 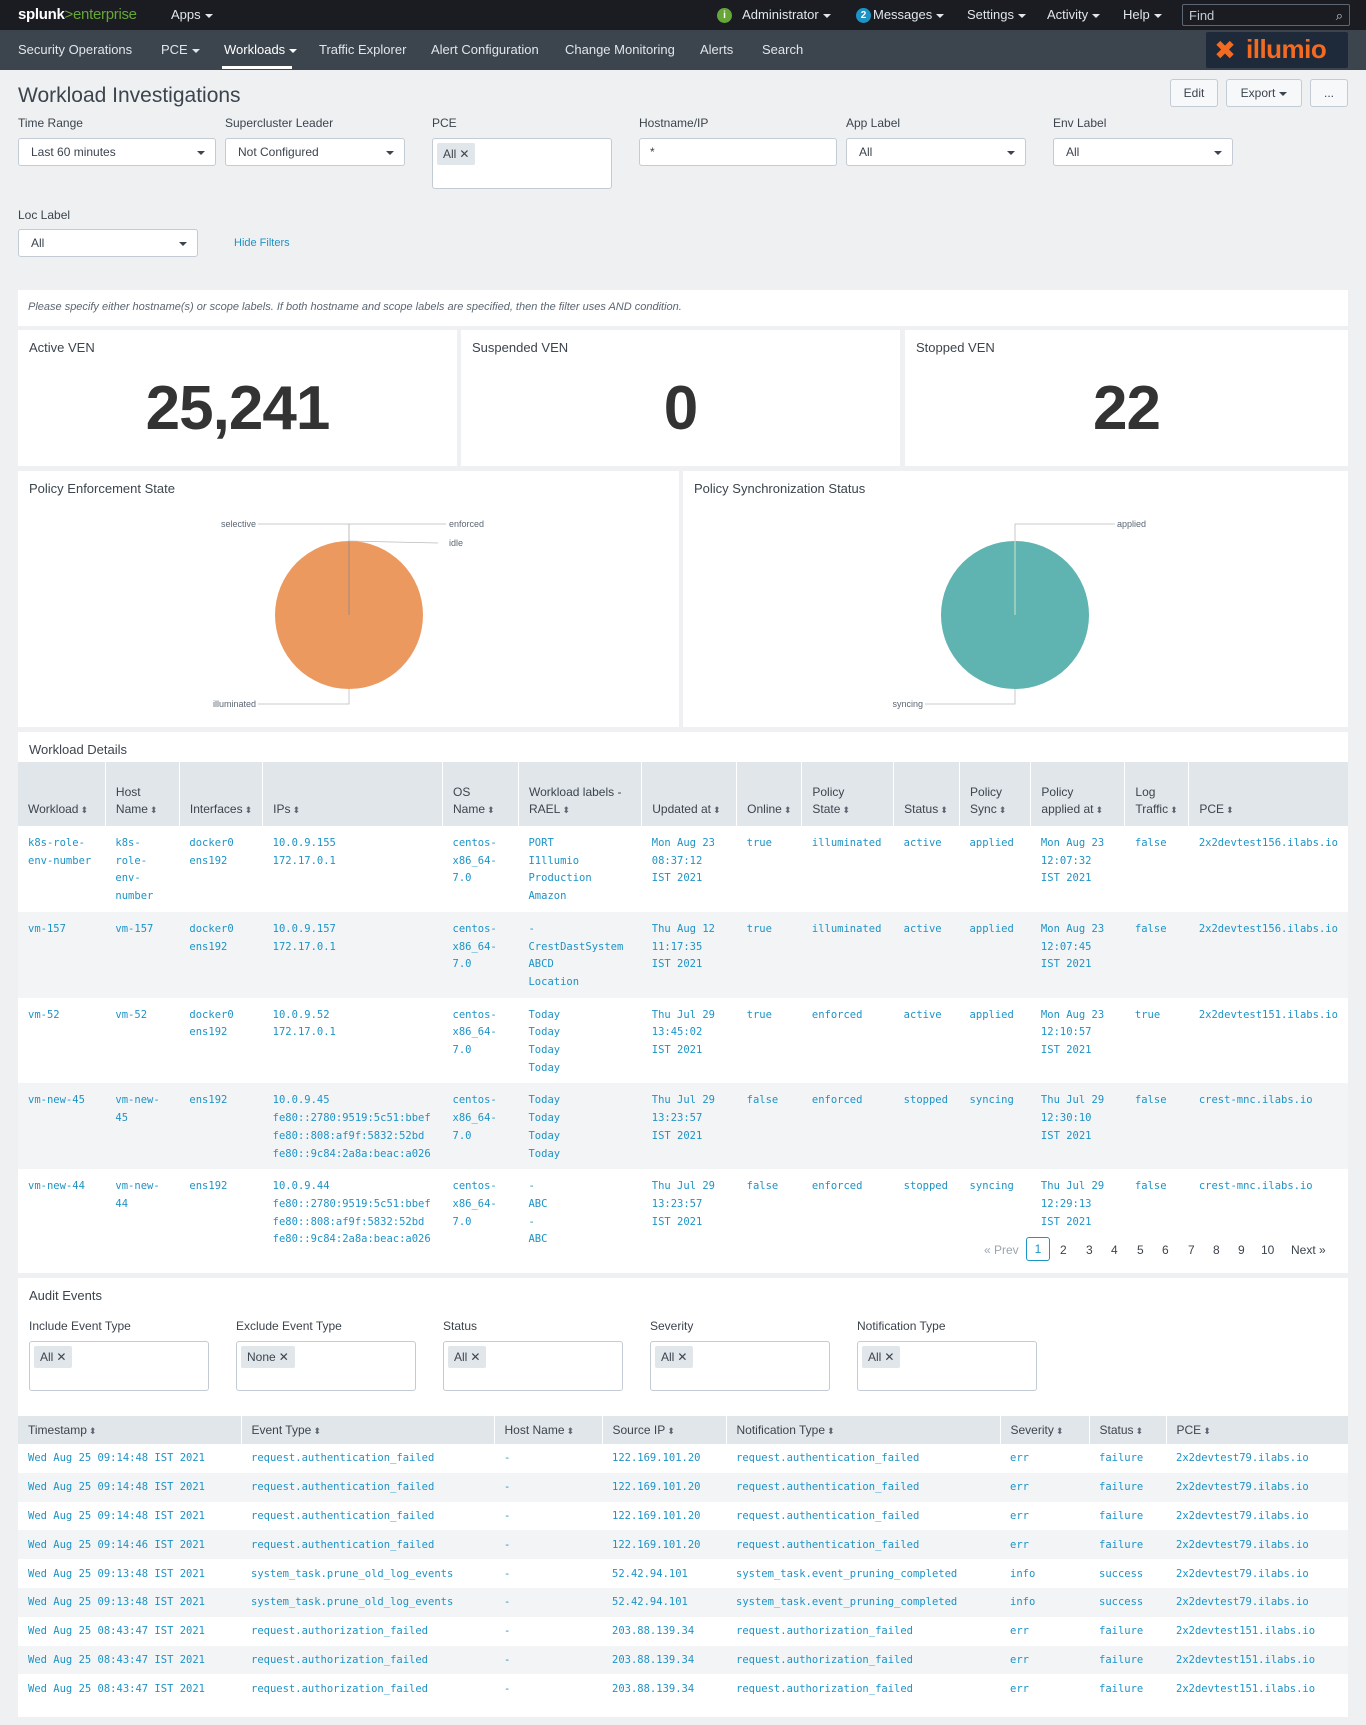 I want to click on nav-pce: PCE, so click(x=180, y=49).